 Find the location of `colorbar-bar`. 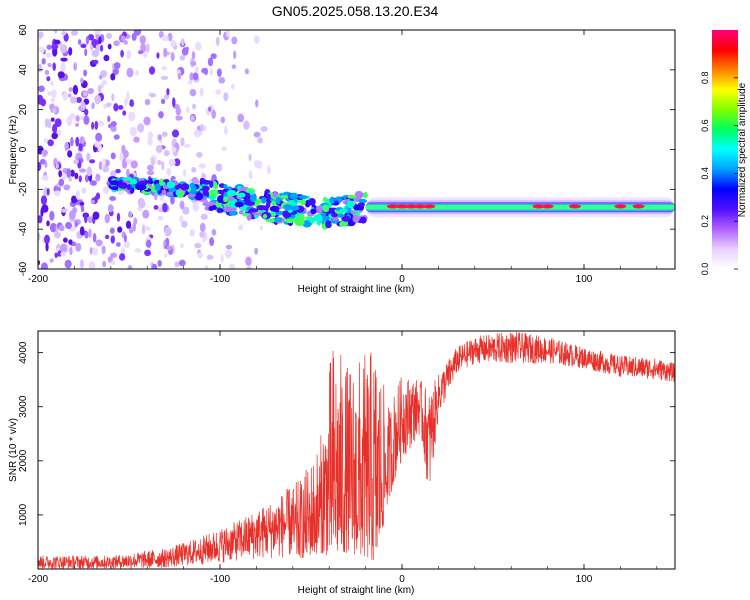

colorbar-bar is located at coordinates (725, 149).